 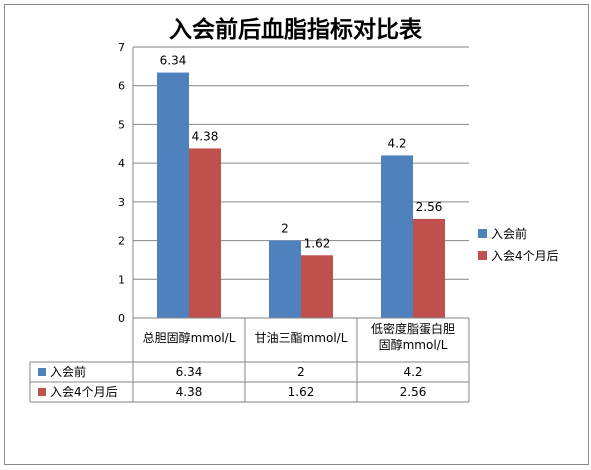 What do you see at coordinates (121, 163) in the screenshot?
I see `y-tick-label: 4` at bounding box center [121, 163].